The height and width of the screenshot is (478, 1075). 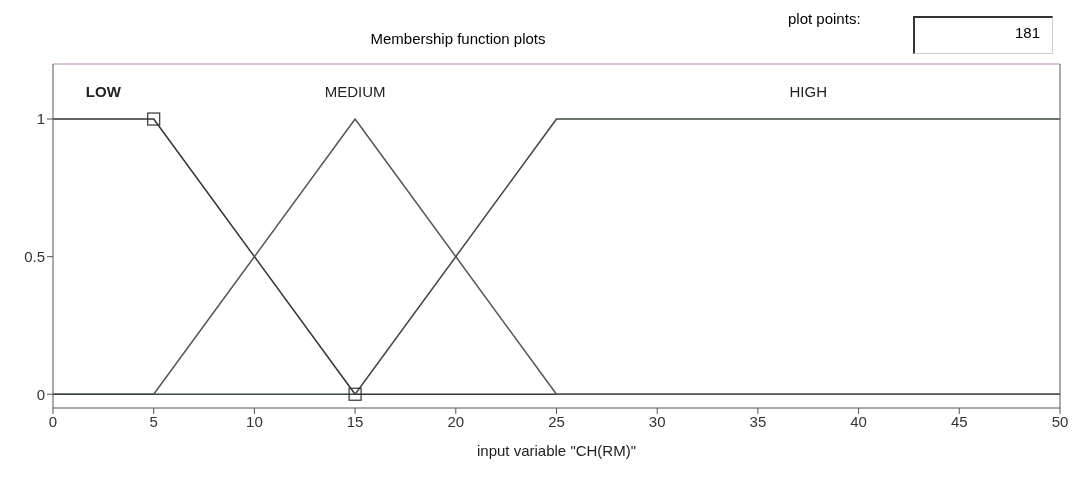 What do you see at coordinates (103, 92) in the screenshot?
I see `series-label: LOW` at bounding box center [103, 92].